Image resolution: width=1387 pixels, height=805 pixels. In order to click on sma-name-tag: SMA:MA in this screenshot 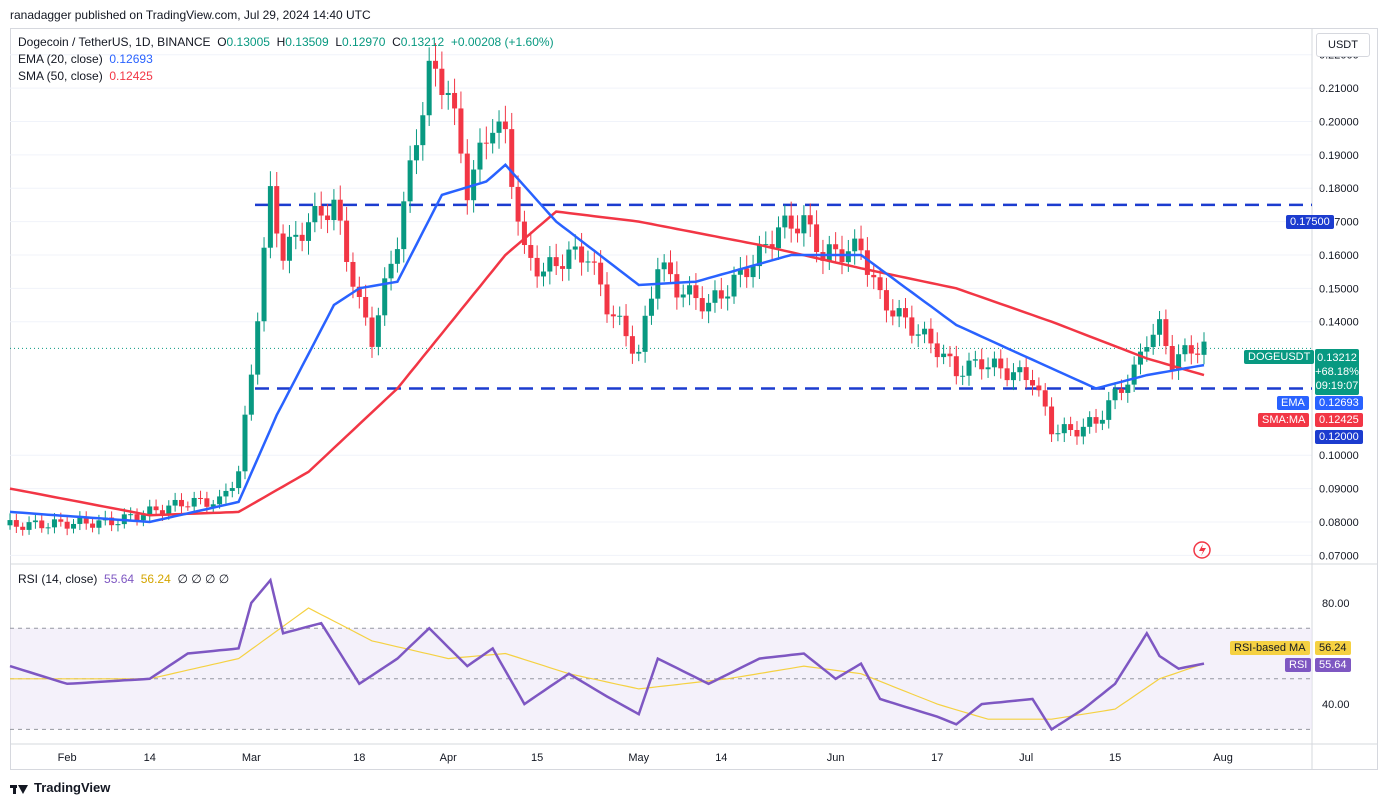, I will do `click(1284, 420)`.